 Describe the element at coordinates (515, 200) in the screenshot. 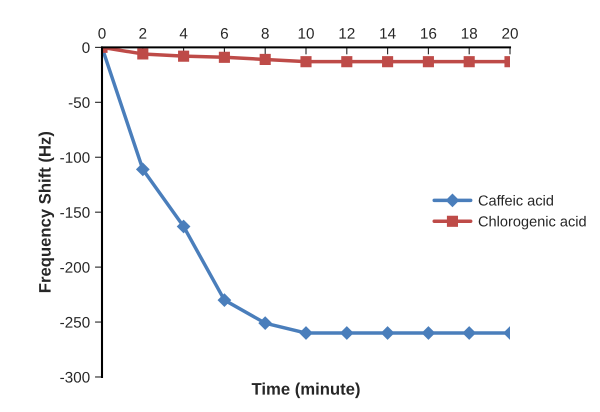

I see `legend-label: Caffeic acid` at that location.